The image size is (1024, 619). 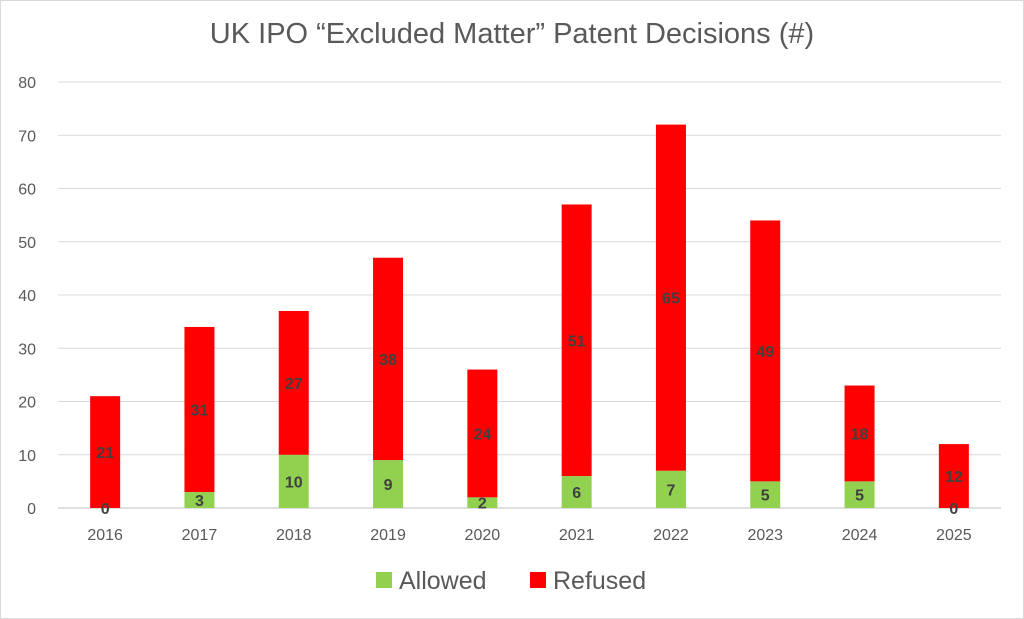 I want to click on data-label-refused-2019: 38, so click(x=388, y=360).